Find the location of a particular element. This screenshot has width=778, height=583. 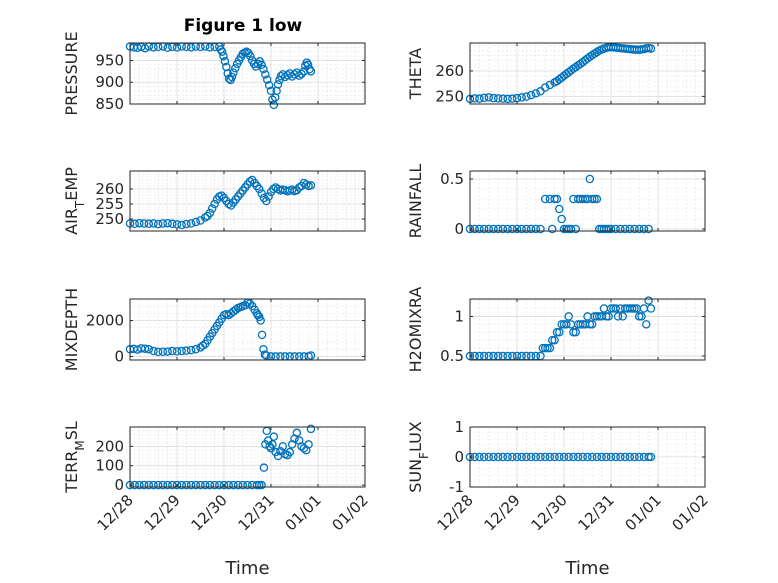

y-axis-label: THETA is located at coordinates (415, 74).